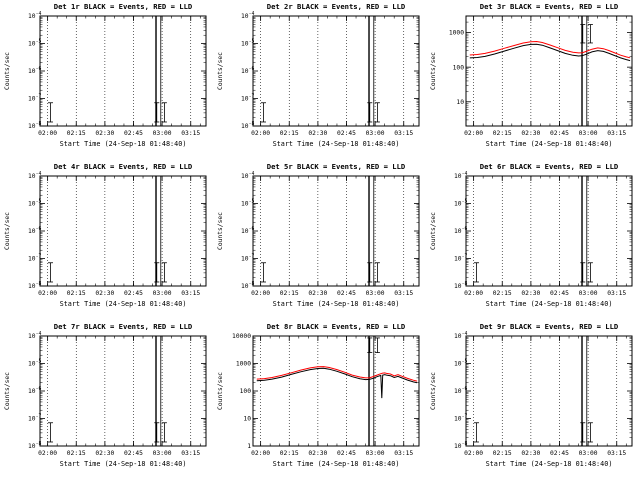 Image resolution: width=640 pixels, height=480 pixels. What do you see at coordinates (246, 391) in the screenshot?
I see `y-tick-label: 100` at bounding box center [246, 391].